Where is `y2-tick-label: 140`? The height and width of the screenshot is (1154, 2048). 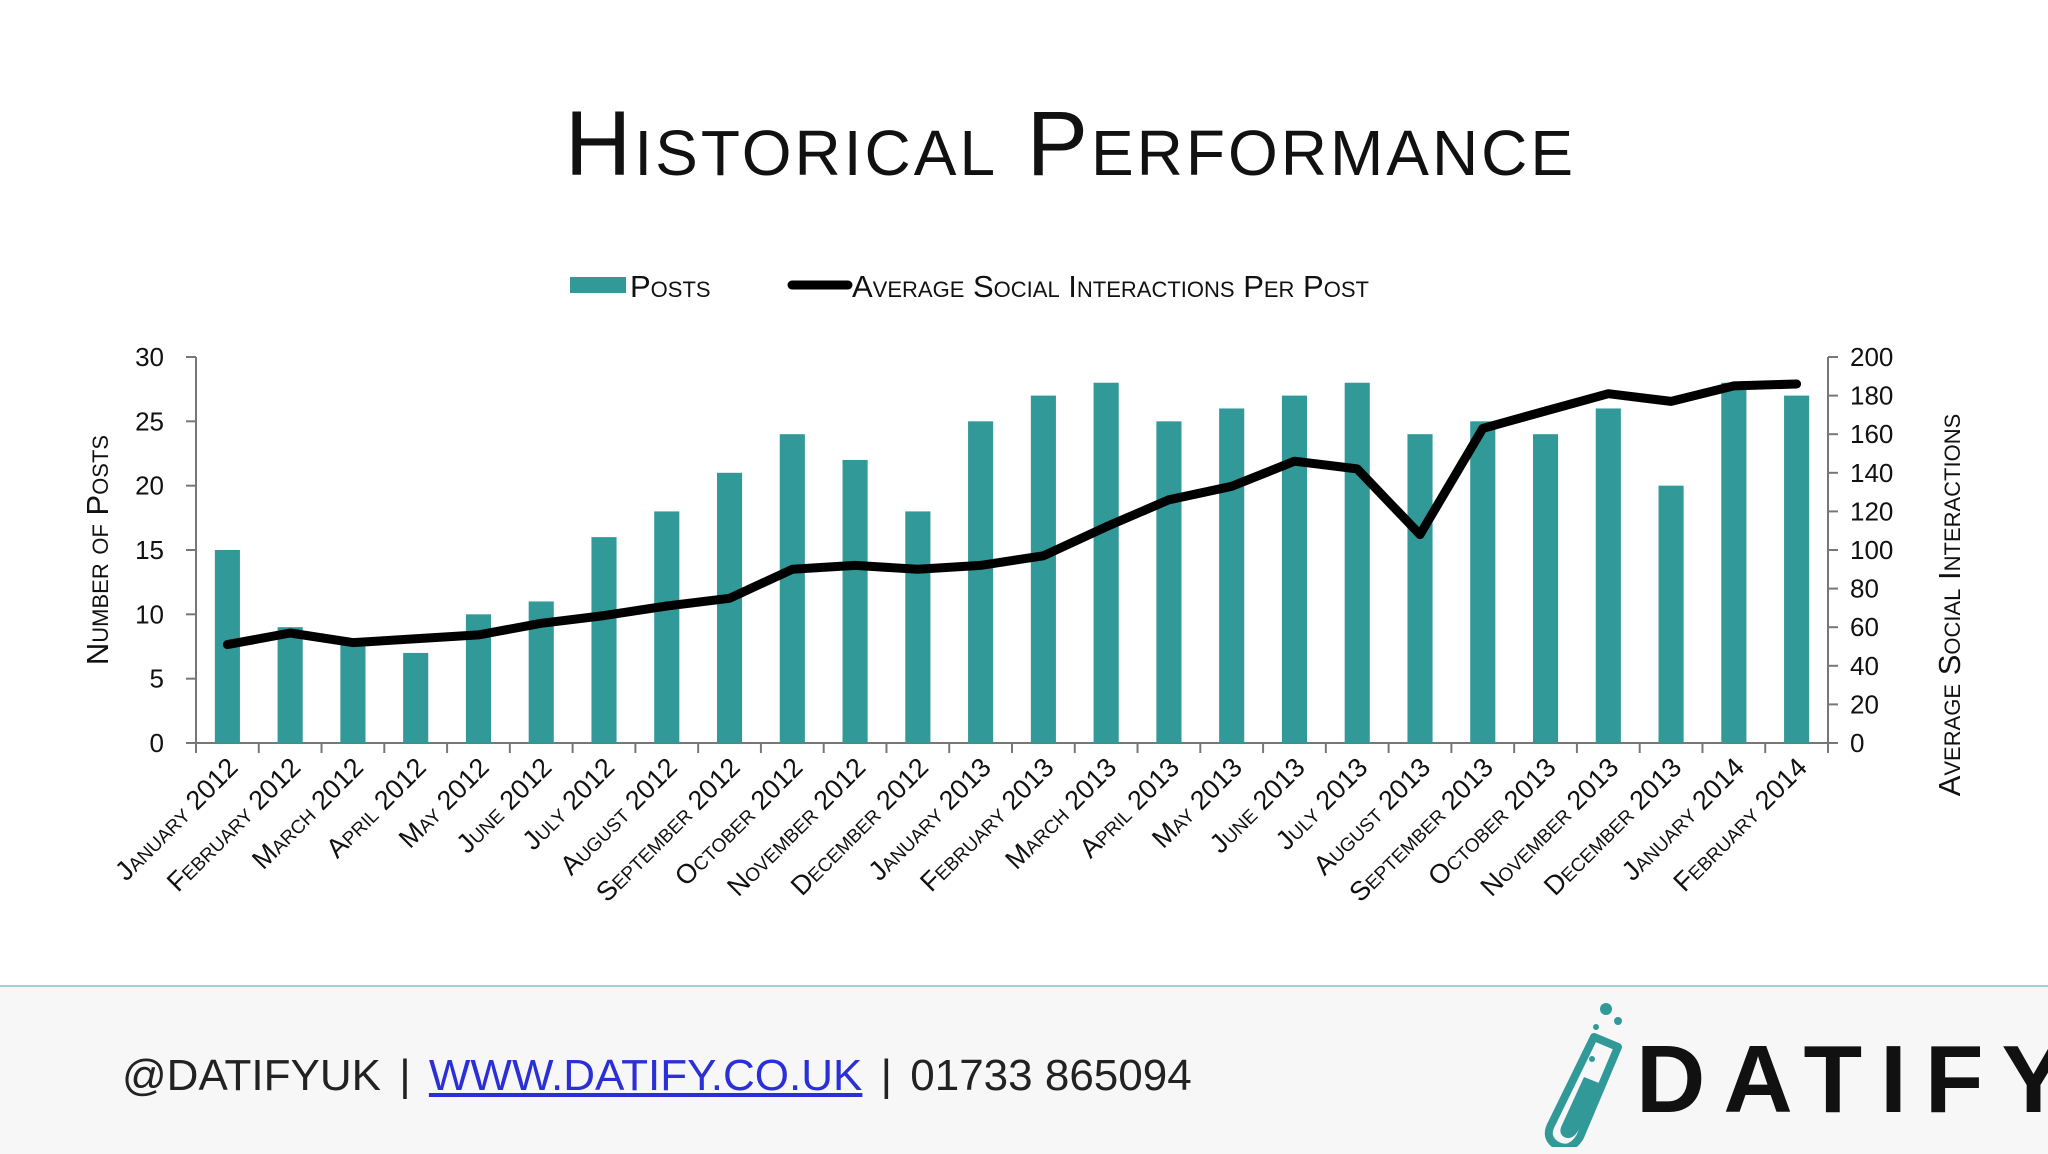
y2-tick-label: 140 is located at coordinates (1871, 473).